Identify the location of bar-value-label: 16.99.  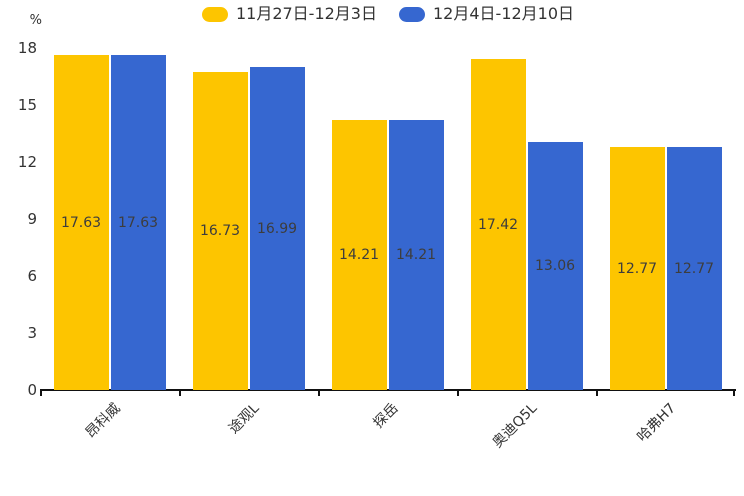
(277, 228).